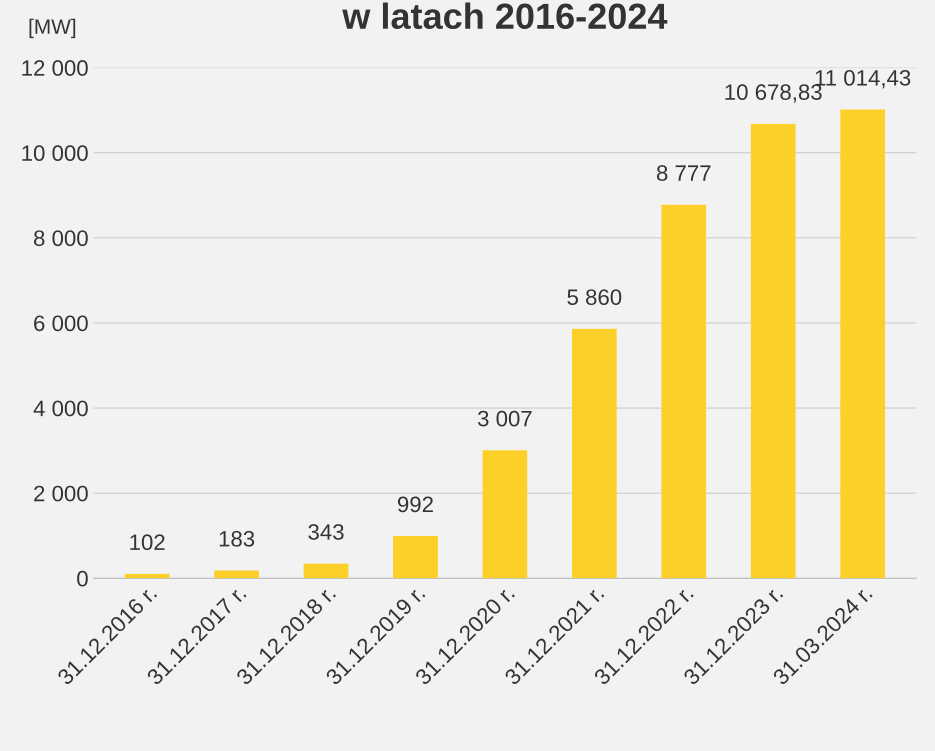 The width and height of the screenshot is (935, 751). I want to click on y-tick-label: 2 000, so click(61, 494).